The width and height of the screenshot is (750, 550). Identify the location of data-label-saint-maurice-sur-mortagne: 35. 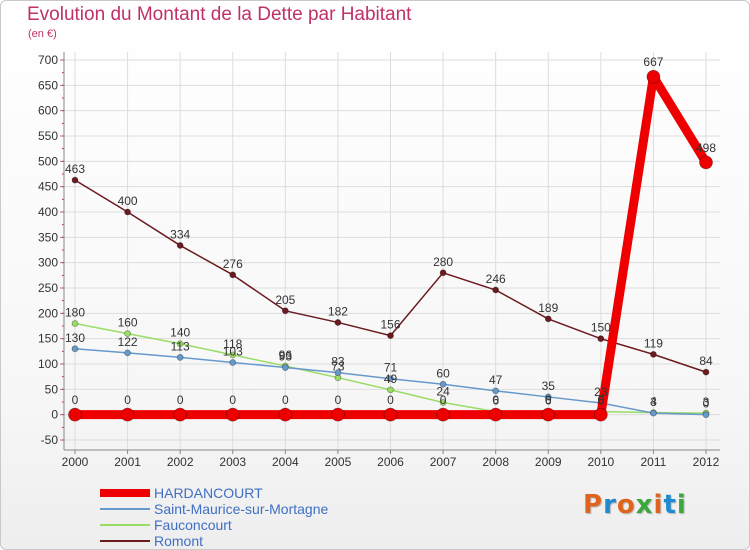
(549, 386).